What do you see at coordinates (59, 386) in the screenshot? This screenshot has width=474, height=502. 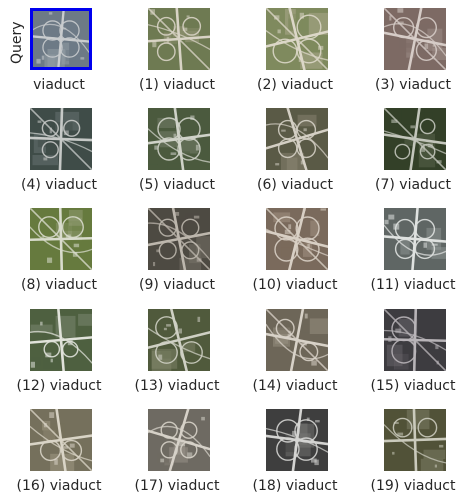 I see `result-caption: (12) viaduct` at bounding box center [59, 386].